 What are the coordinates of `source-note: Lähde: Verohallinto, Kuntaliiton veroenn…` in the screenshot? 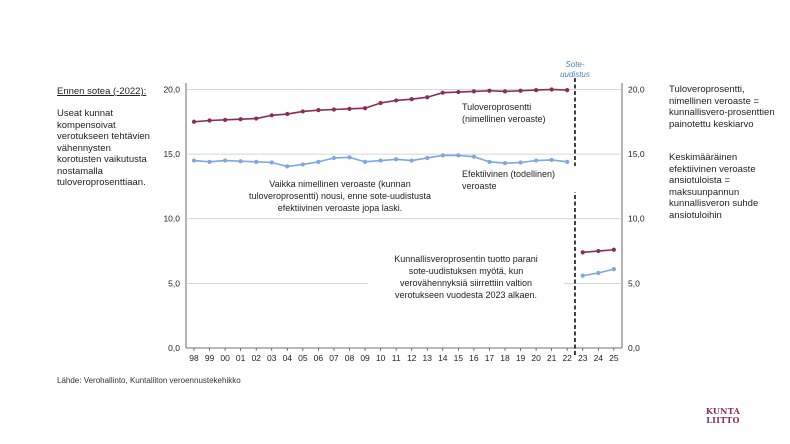 It's located at (149, 380).